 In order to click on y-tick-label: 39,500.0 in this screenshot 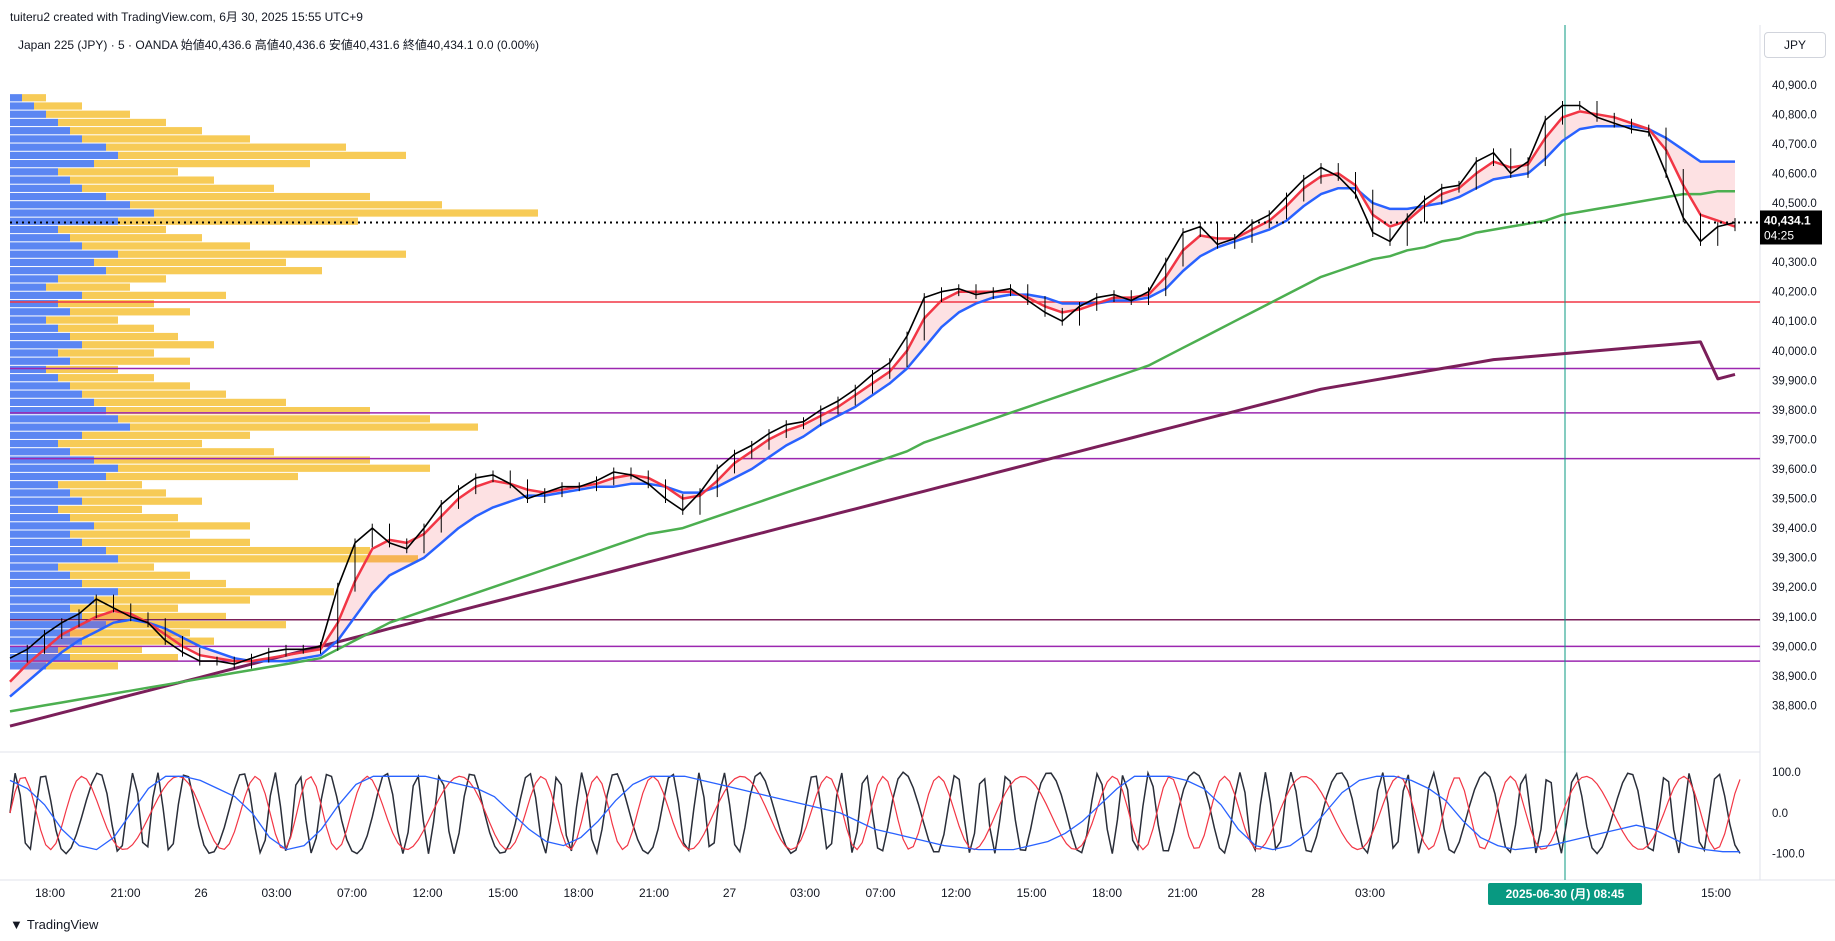, I will do `click(1794, 500)`.